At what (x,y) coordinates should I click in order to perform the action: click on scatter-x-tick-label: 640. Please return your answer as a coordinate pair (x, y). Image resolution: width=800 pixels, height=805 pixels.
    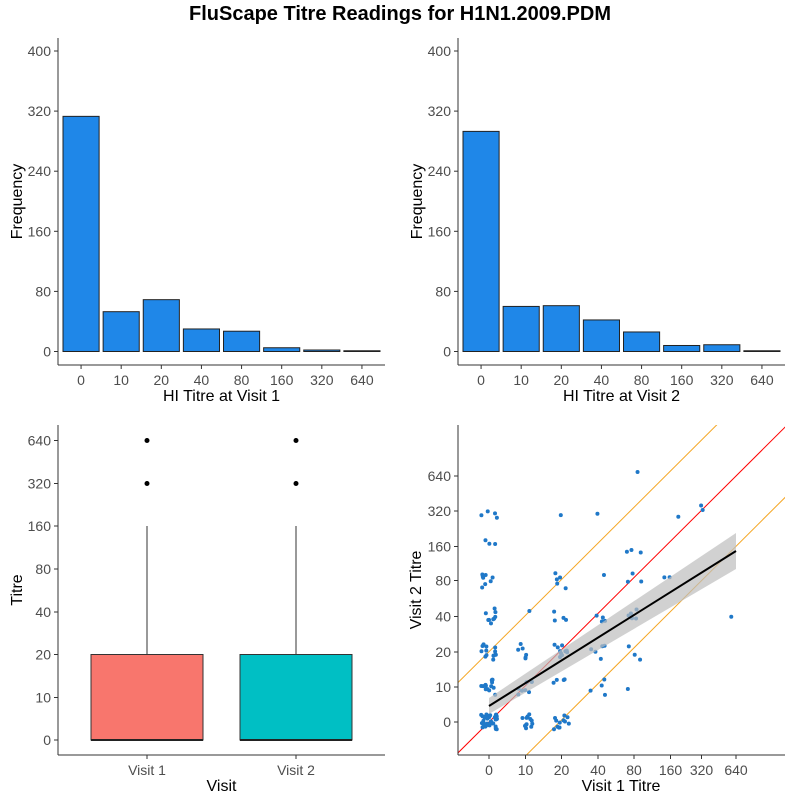
    Looking at the image, I should click on (736, 770).